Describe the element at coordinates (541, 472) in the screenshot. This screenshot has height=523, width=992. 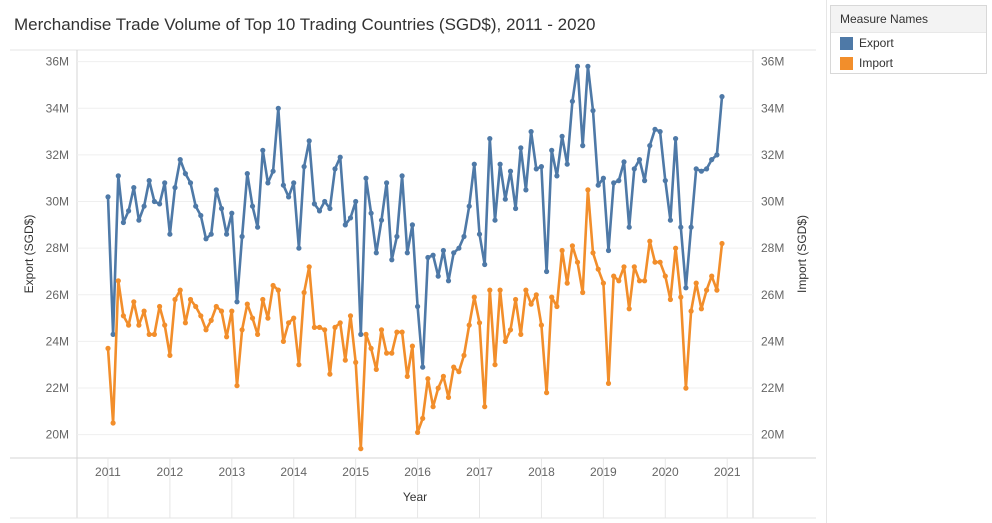
I see `x-tick-label: 2018` at that location.